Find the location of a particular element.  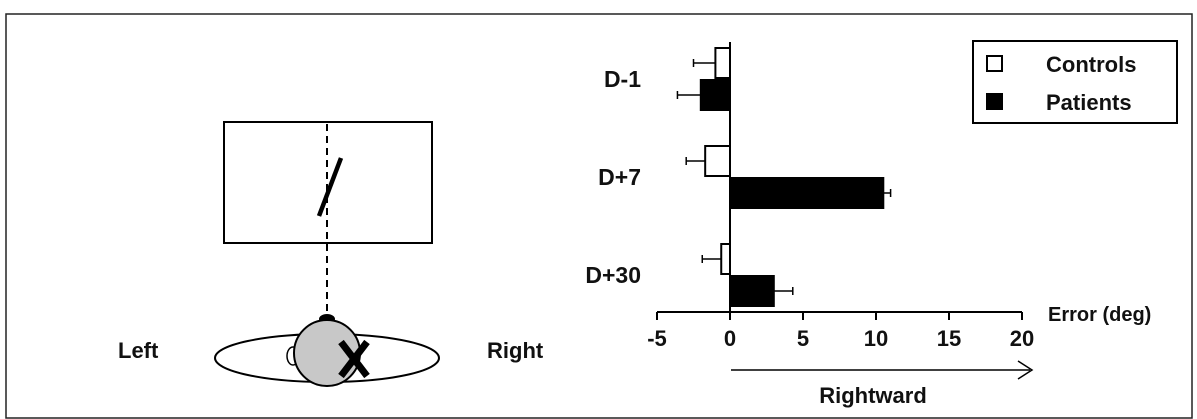

x-tick-label: 5 is located at coordinates (803, 338).